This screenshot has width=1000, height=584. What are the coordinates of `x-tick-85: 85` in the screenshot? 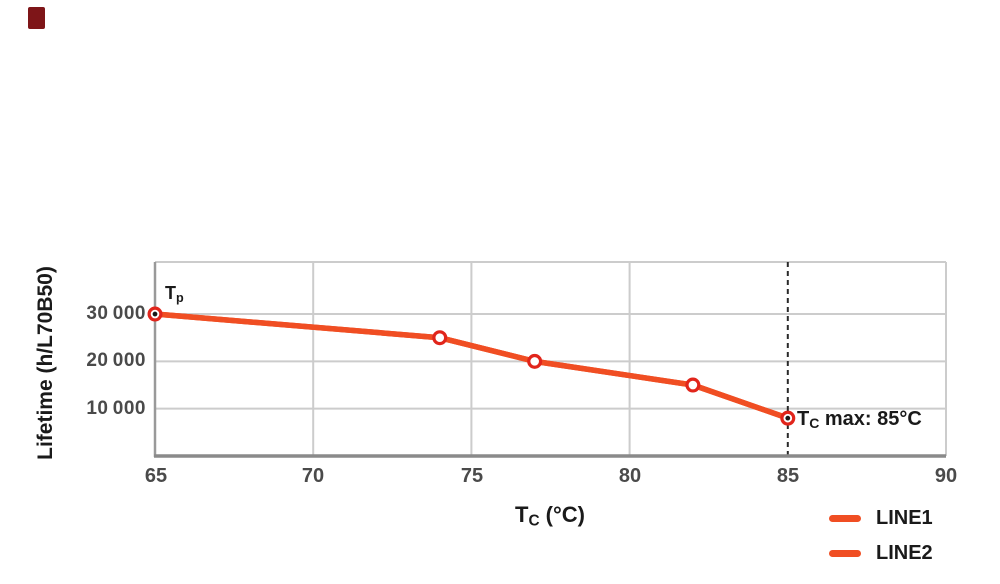 It's located at (788, 476).